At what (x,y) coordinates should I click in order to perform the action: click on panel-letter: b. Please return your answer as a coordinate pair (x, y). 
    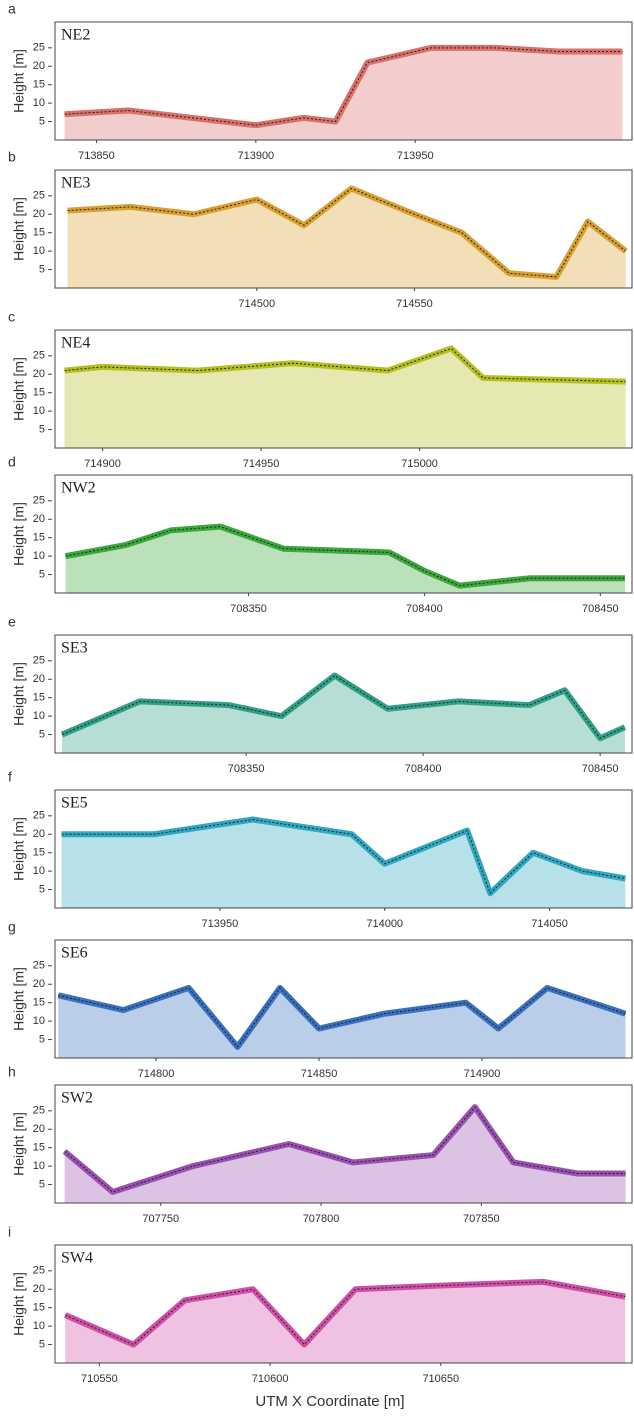
    Looking at the image, I should click on (12, 157).